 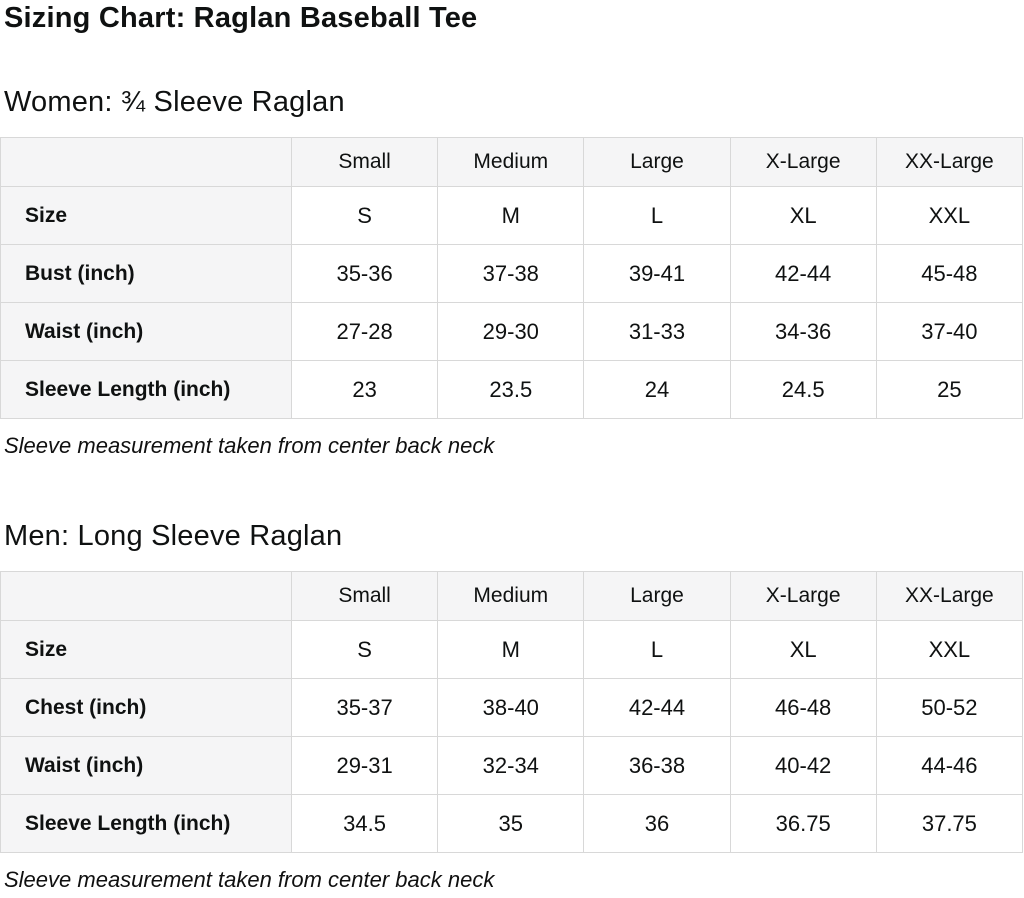 I want to click on table-cell: 35, so click(x=511, y=823).